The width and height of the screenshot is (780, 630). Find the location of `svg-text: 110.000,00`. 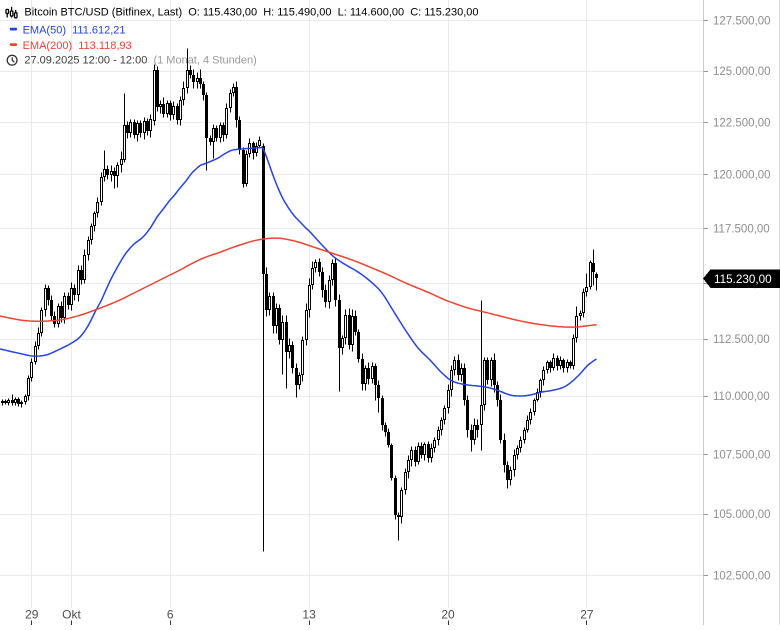

svg-text: 110.000,00 is located at coordinates (741, 397).